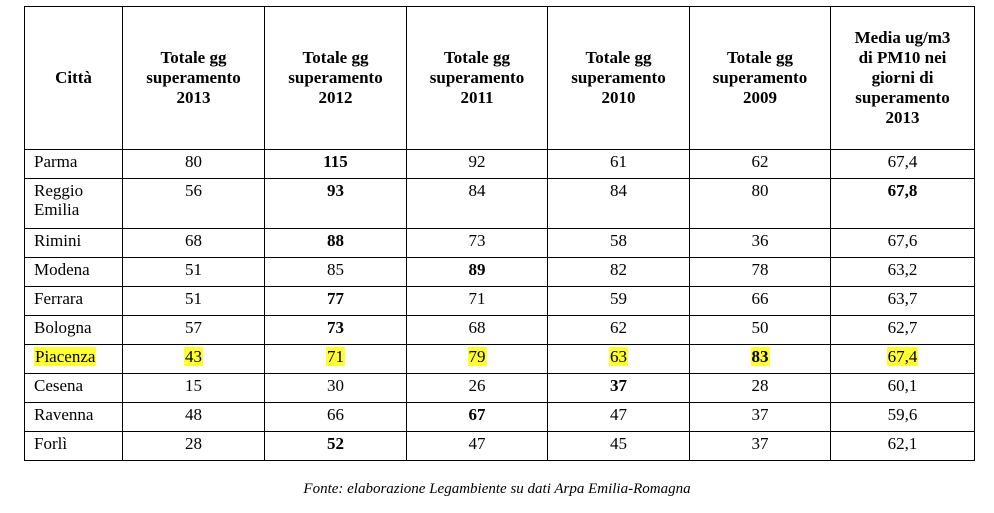  I want to click on table-row: Ferrara 51 77 71 59 66 63,7, so click(499, 301).